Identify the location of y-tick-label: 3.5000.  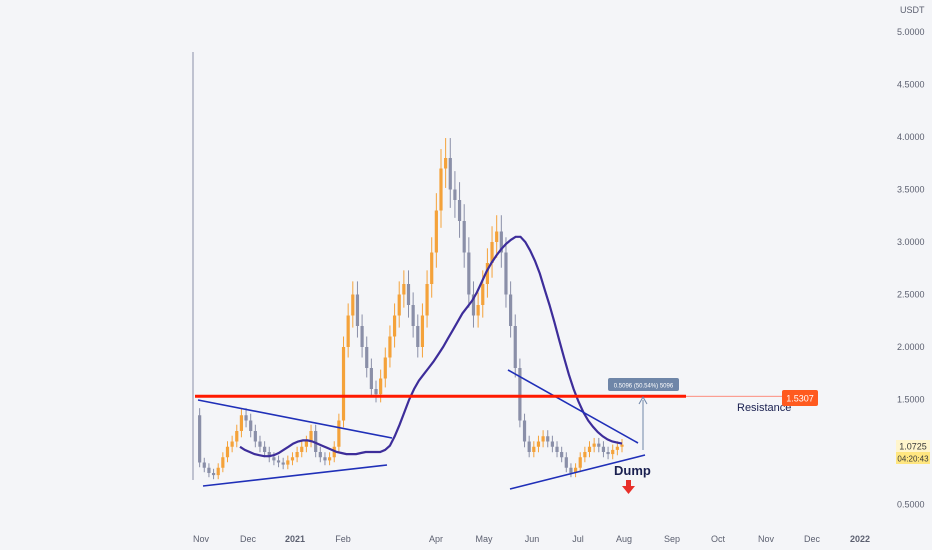
(911, 190).